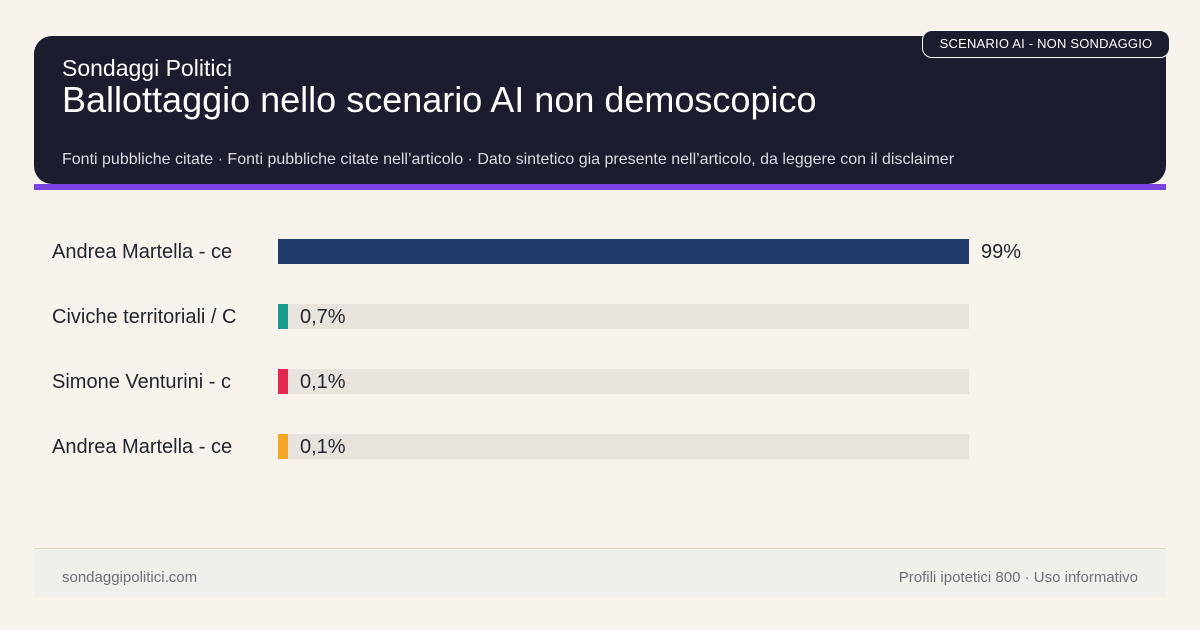  Describe the element at coordinates (141, 382) in the screenshot. I see `category-label: Simone Venturini - c` at that location.